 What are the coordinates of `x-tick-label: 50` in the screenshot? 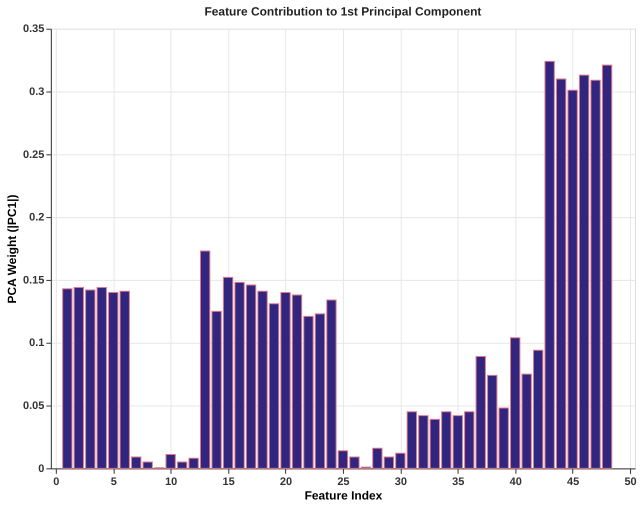 It's located at (630, 482).